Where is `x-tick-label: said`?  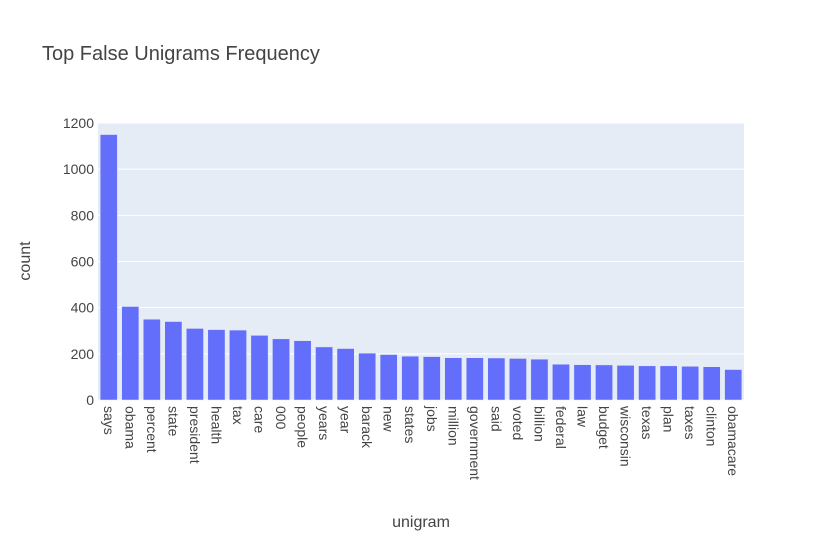
x-tick-label: said is located at coordinates (496, 419).